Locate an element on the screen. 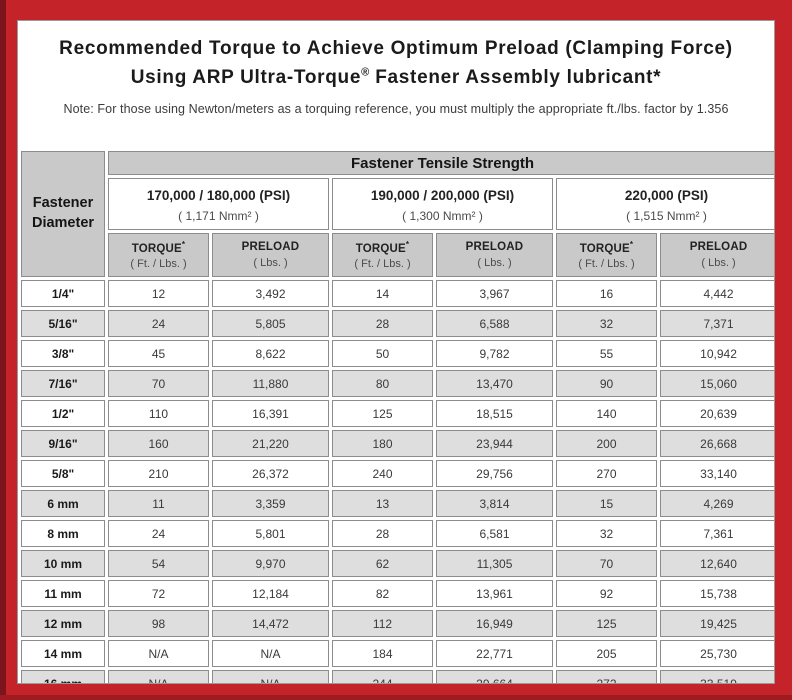  preload-value-cell: 23,944 is located at coordinates (494, 443).